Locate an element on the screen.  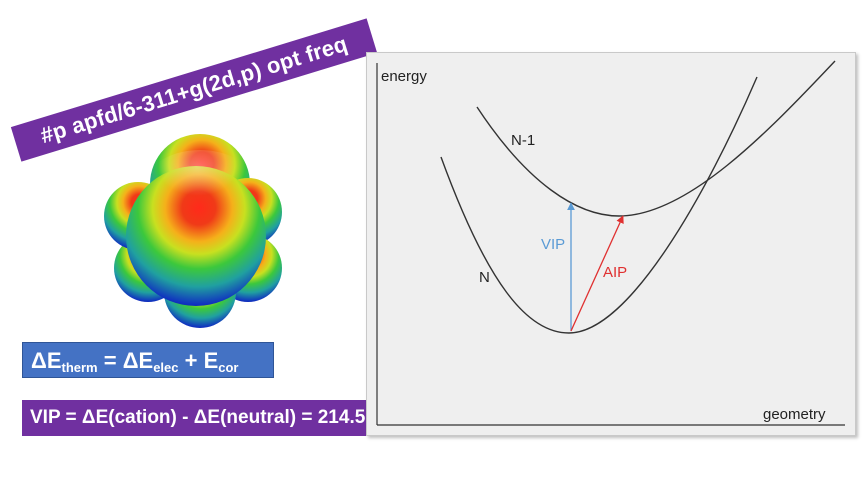
formula-equals-part: = ΔE is located at coordinates (125, 360).